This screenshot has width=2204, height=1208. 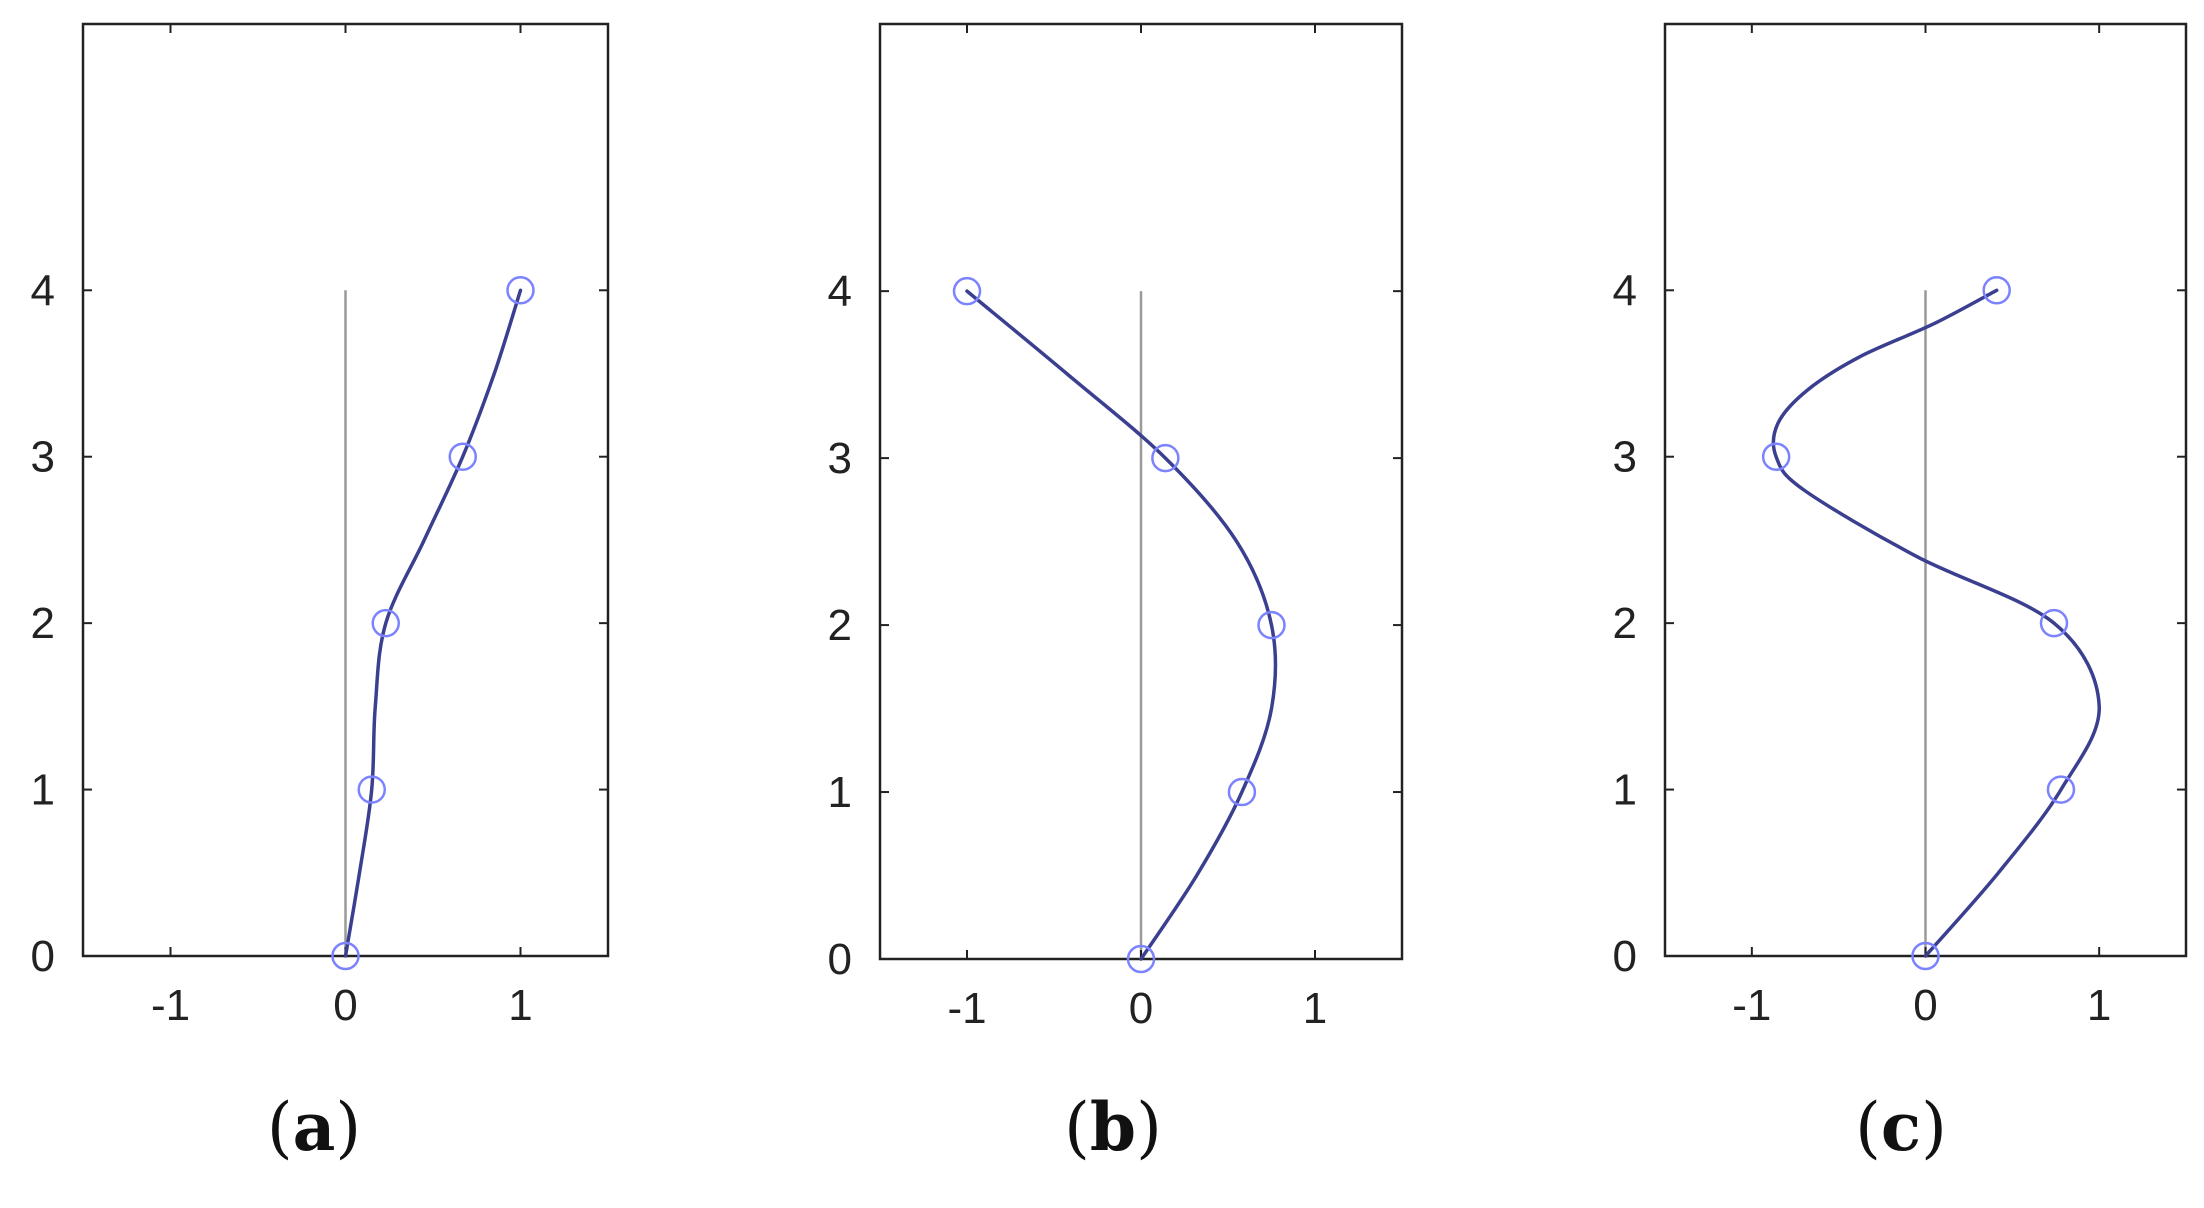 I want to click on panel-label-b: (b), so click(x=1113, y=1127).